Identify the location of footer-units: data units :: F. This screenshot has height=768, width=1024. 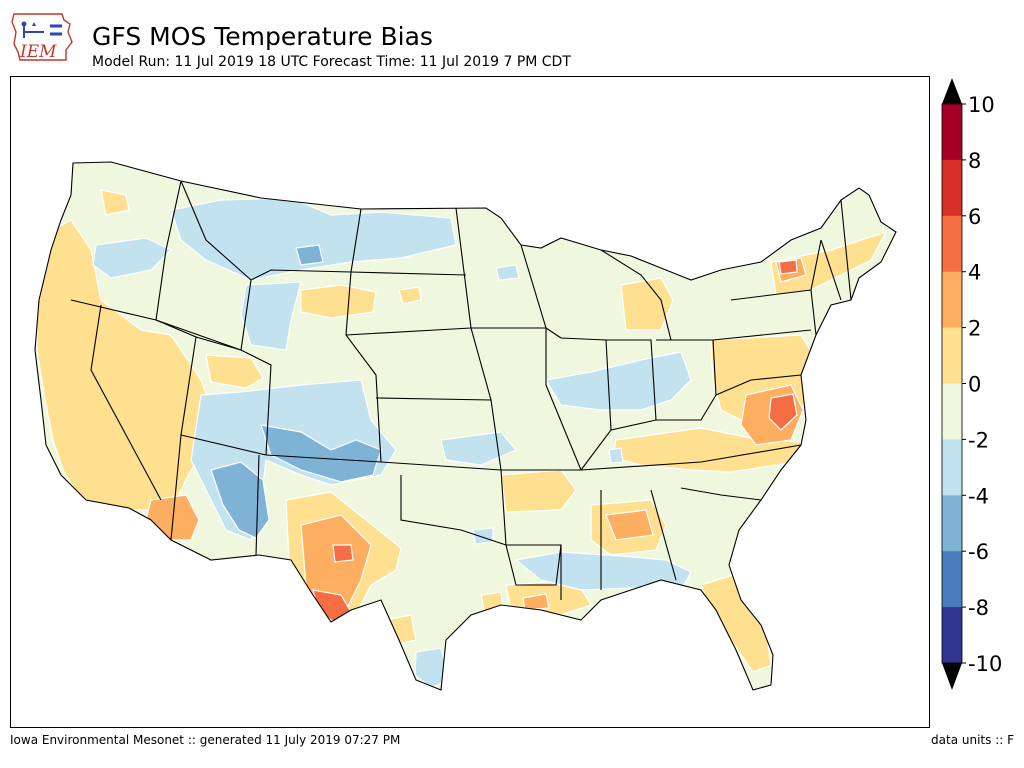
(972, 740).